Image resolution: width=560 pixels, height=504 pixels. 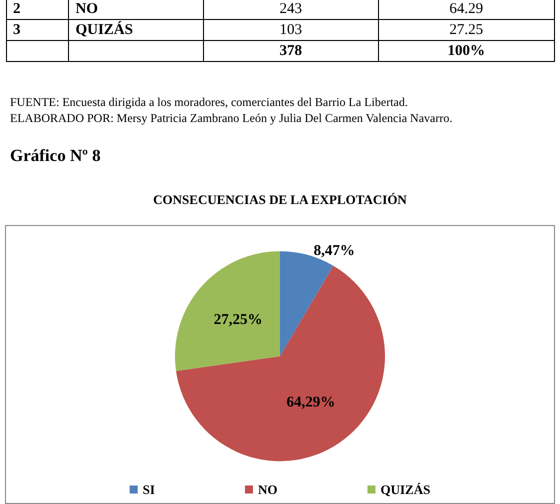 What do you see at coordinates (466, 10) in the screenshot?
I see `text: 64.29` at bounding box center [466, 10].